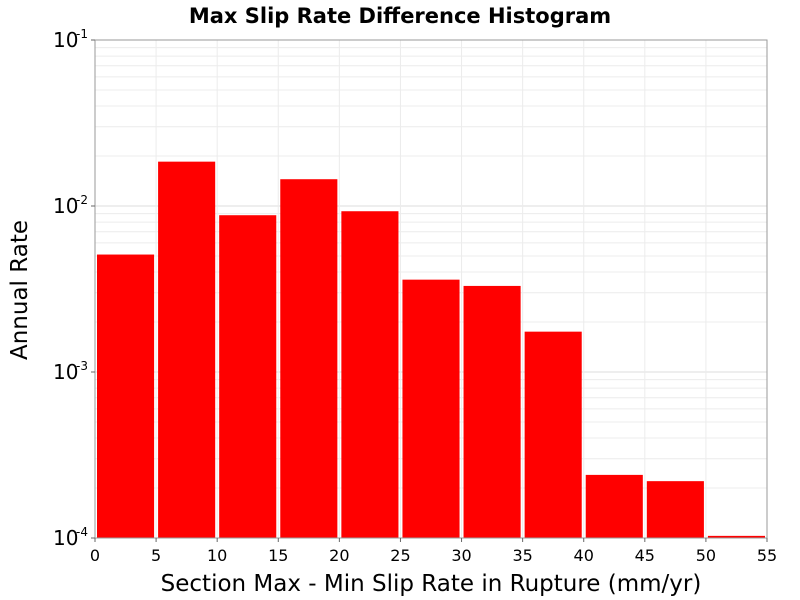 The image size is (800, 600). What do you see at coordinates (461, 555) in the screenshot?
I see `x-tick-label: 30` at bounding box center [461, 555].